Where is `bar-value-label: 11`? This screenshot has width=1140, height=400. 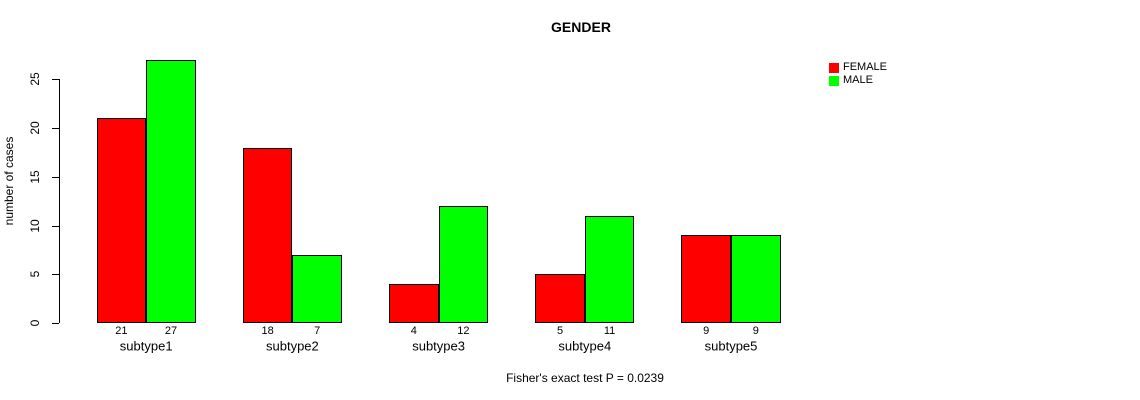 bar-value-label: 11 is located at coordinates (609, 331).